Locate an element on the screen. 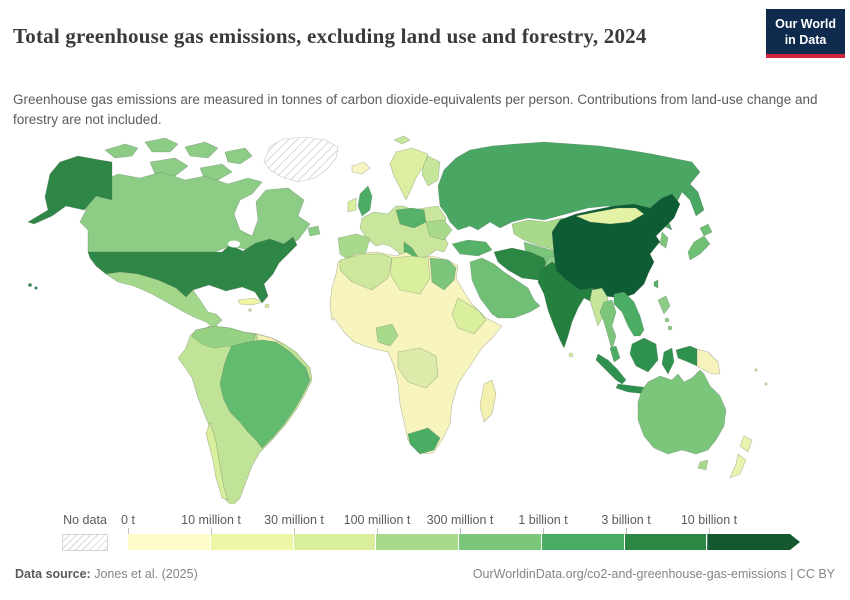 The width and height of the screenshot is (850, 600). region-ireland is located at coordinates (352, 205).